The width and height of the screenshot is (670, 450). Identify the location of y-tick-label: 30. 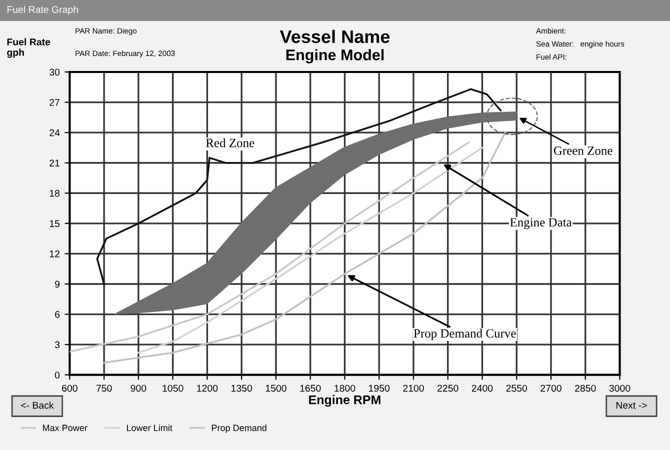
(55, 72).